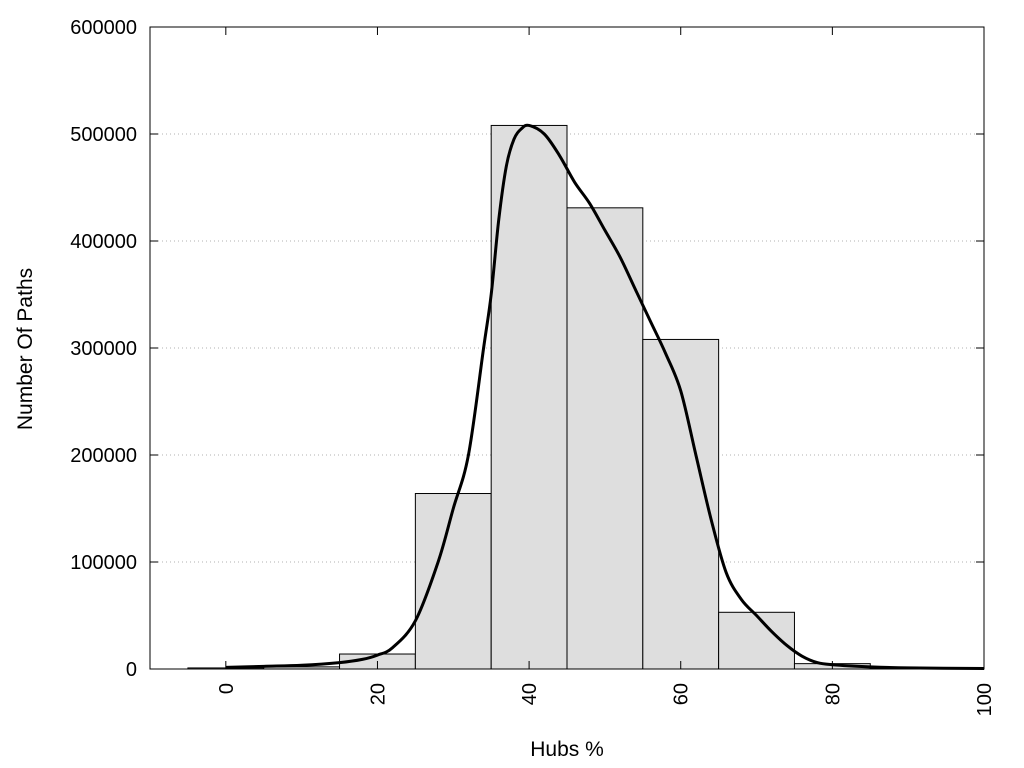 The image size is (1024, 768). I want to click on y-tick-label: 100000, so click(103, 563).